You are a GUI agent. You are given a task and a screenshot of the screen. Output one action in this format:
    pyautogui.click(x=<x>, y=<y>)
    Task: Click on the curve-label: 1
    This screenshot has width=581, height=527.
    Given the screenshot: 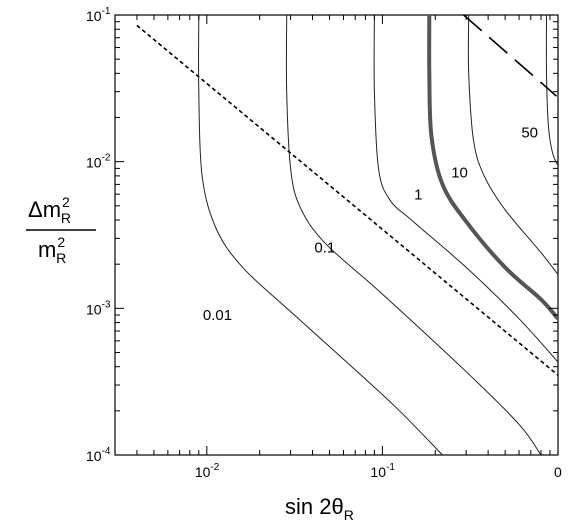 What is the action you would take?
    pyautogui.click(x=418, y=195)
    